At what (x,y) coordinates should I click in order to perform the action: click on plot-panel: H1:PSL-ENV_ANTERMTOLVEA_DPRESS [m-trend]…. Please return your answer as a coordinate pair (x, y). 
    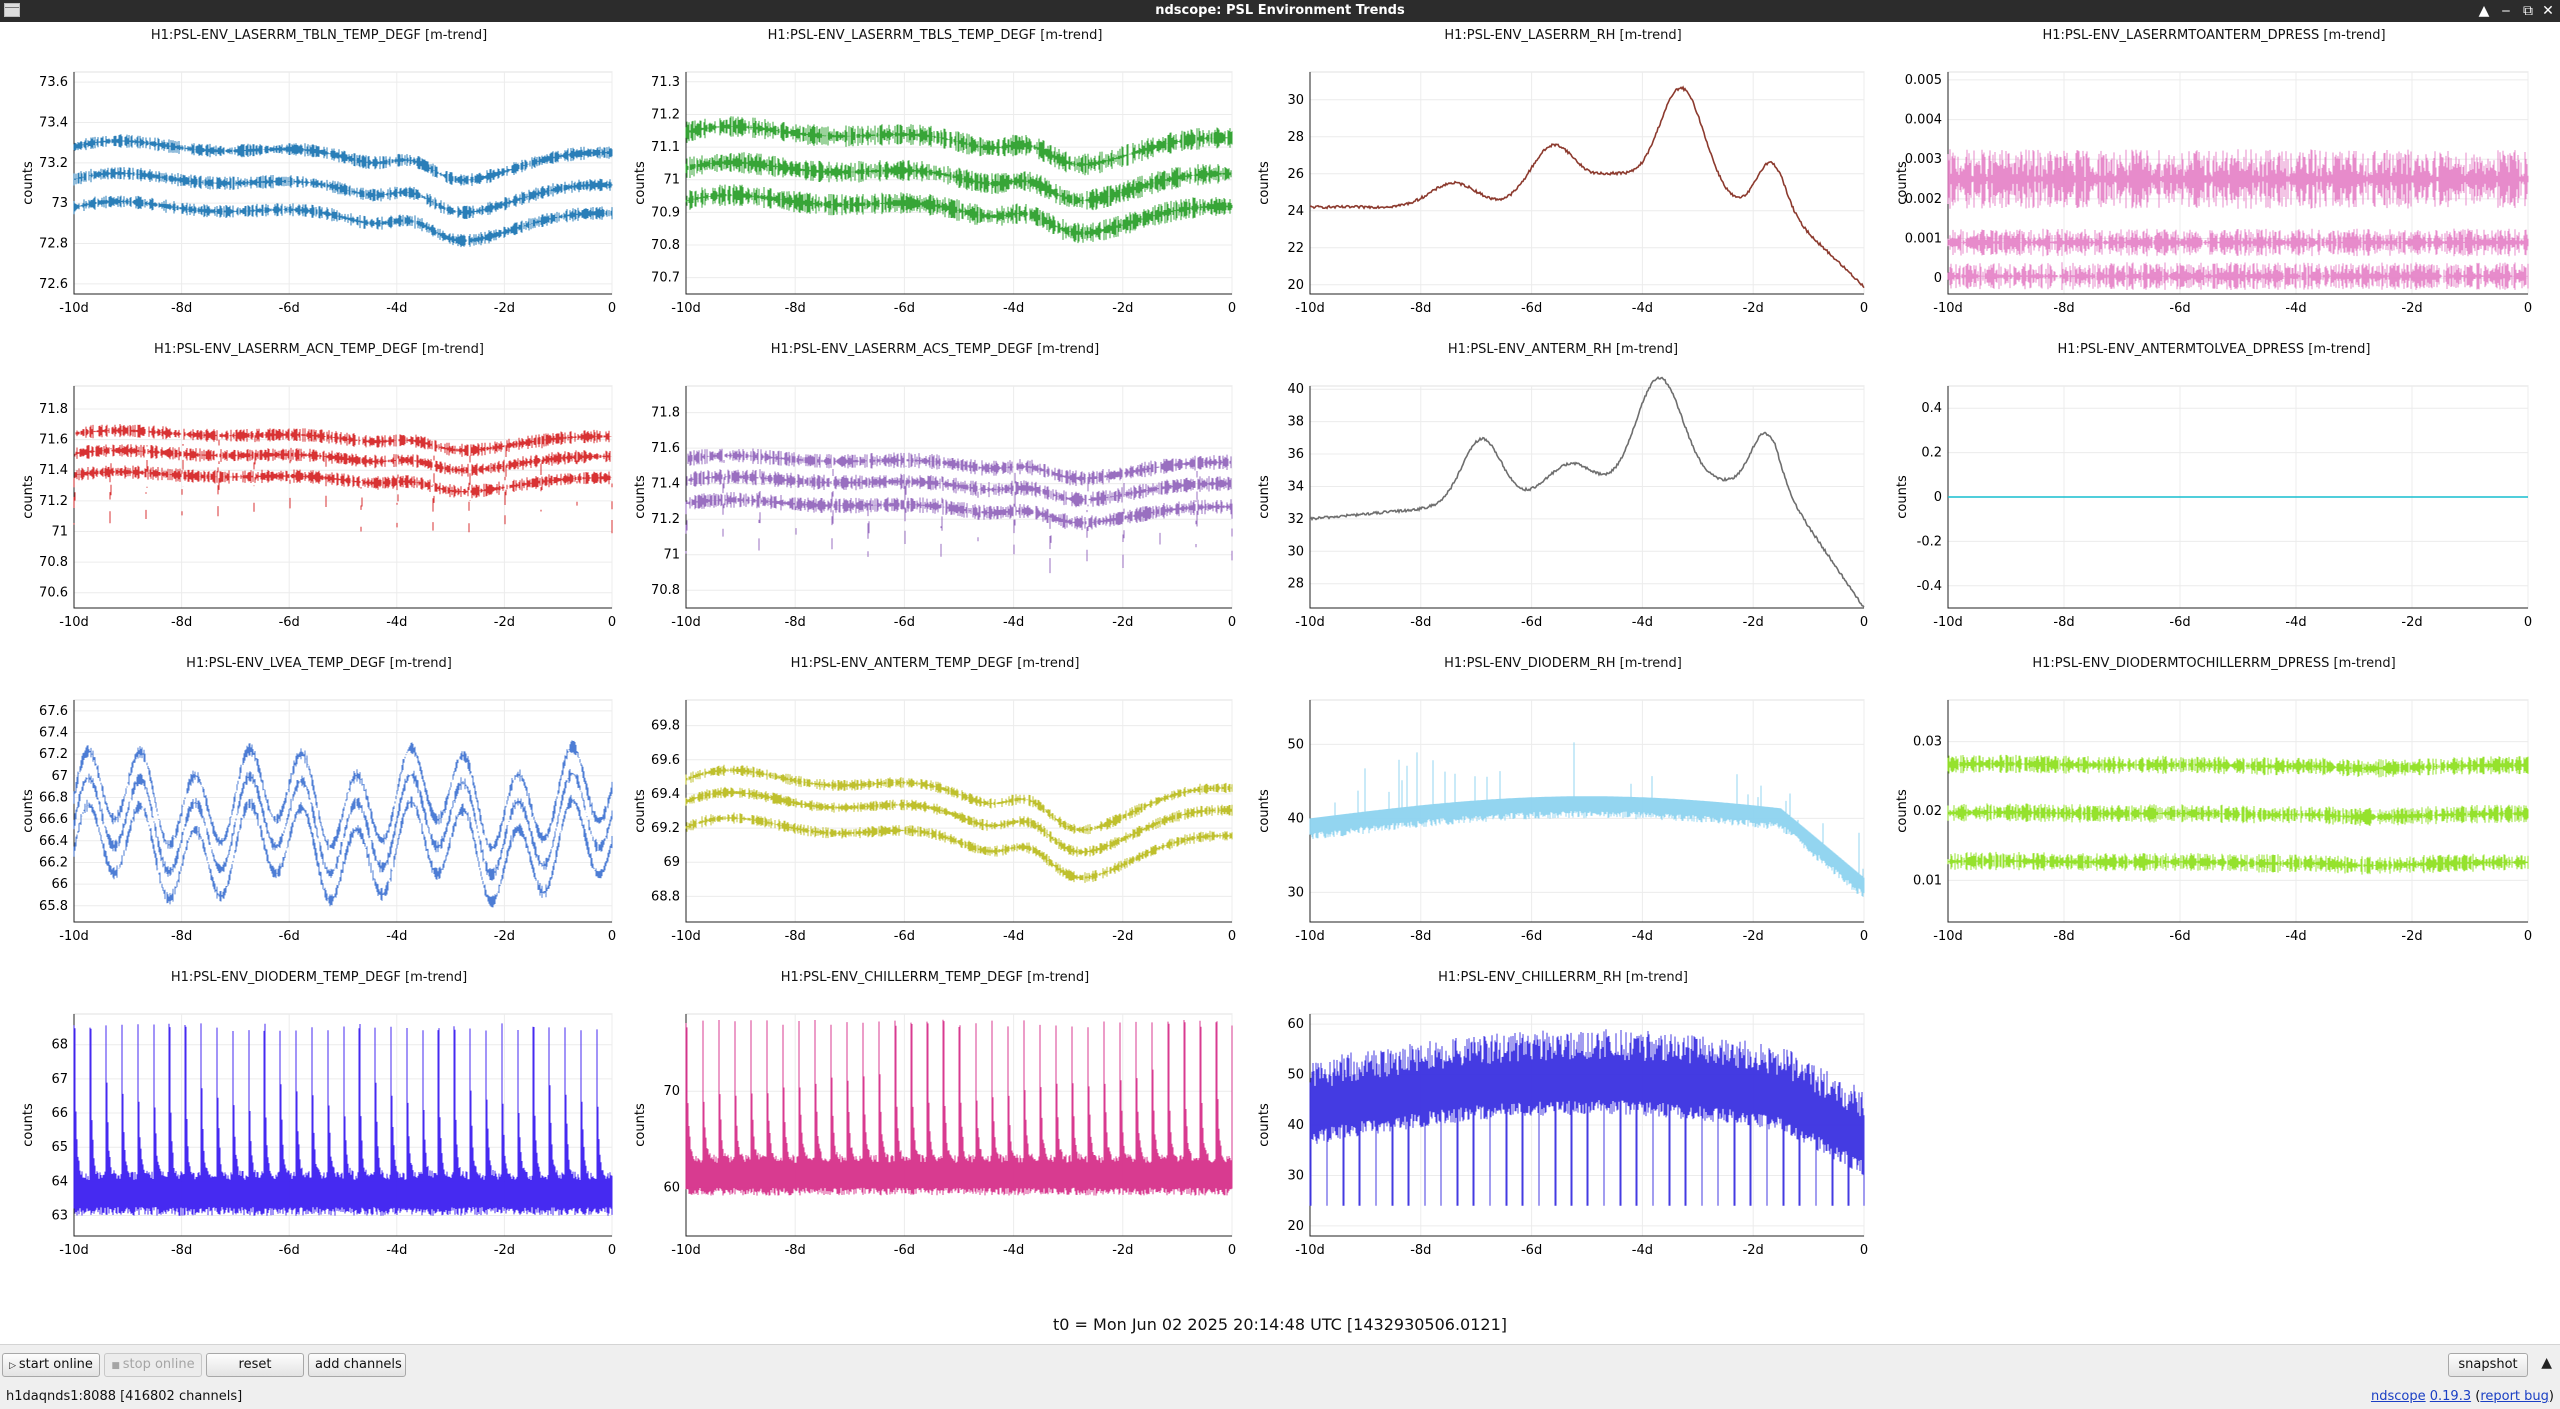
    Looking at the image, I should click on (2214, 492).